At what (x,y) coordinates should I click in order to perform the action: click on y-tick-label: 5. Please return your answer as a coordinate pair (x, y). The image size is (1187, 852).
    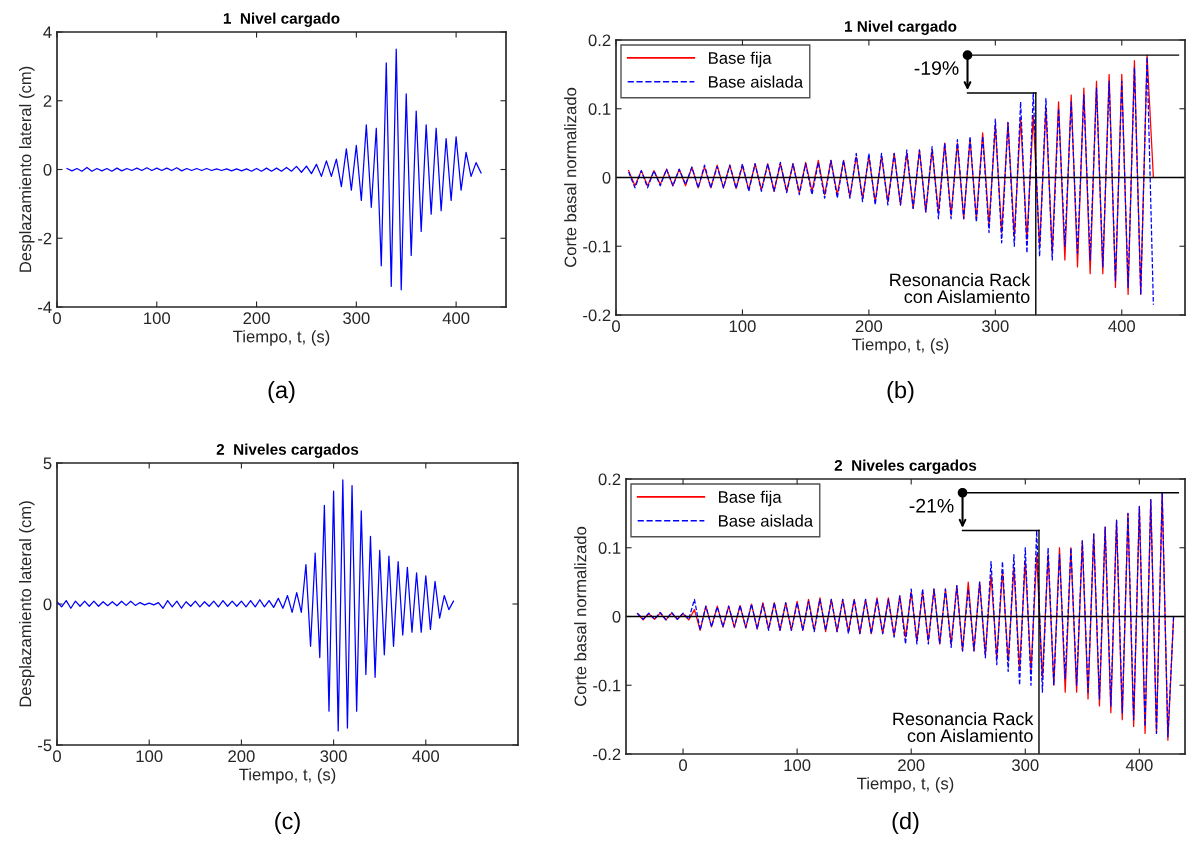
    Looking at the image, I should click on (47, 463).